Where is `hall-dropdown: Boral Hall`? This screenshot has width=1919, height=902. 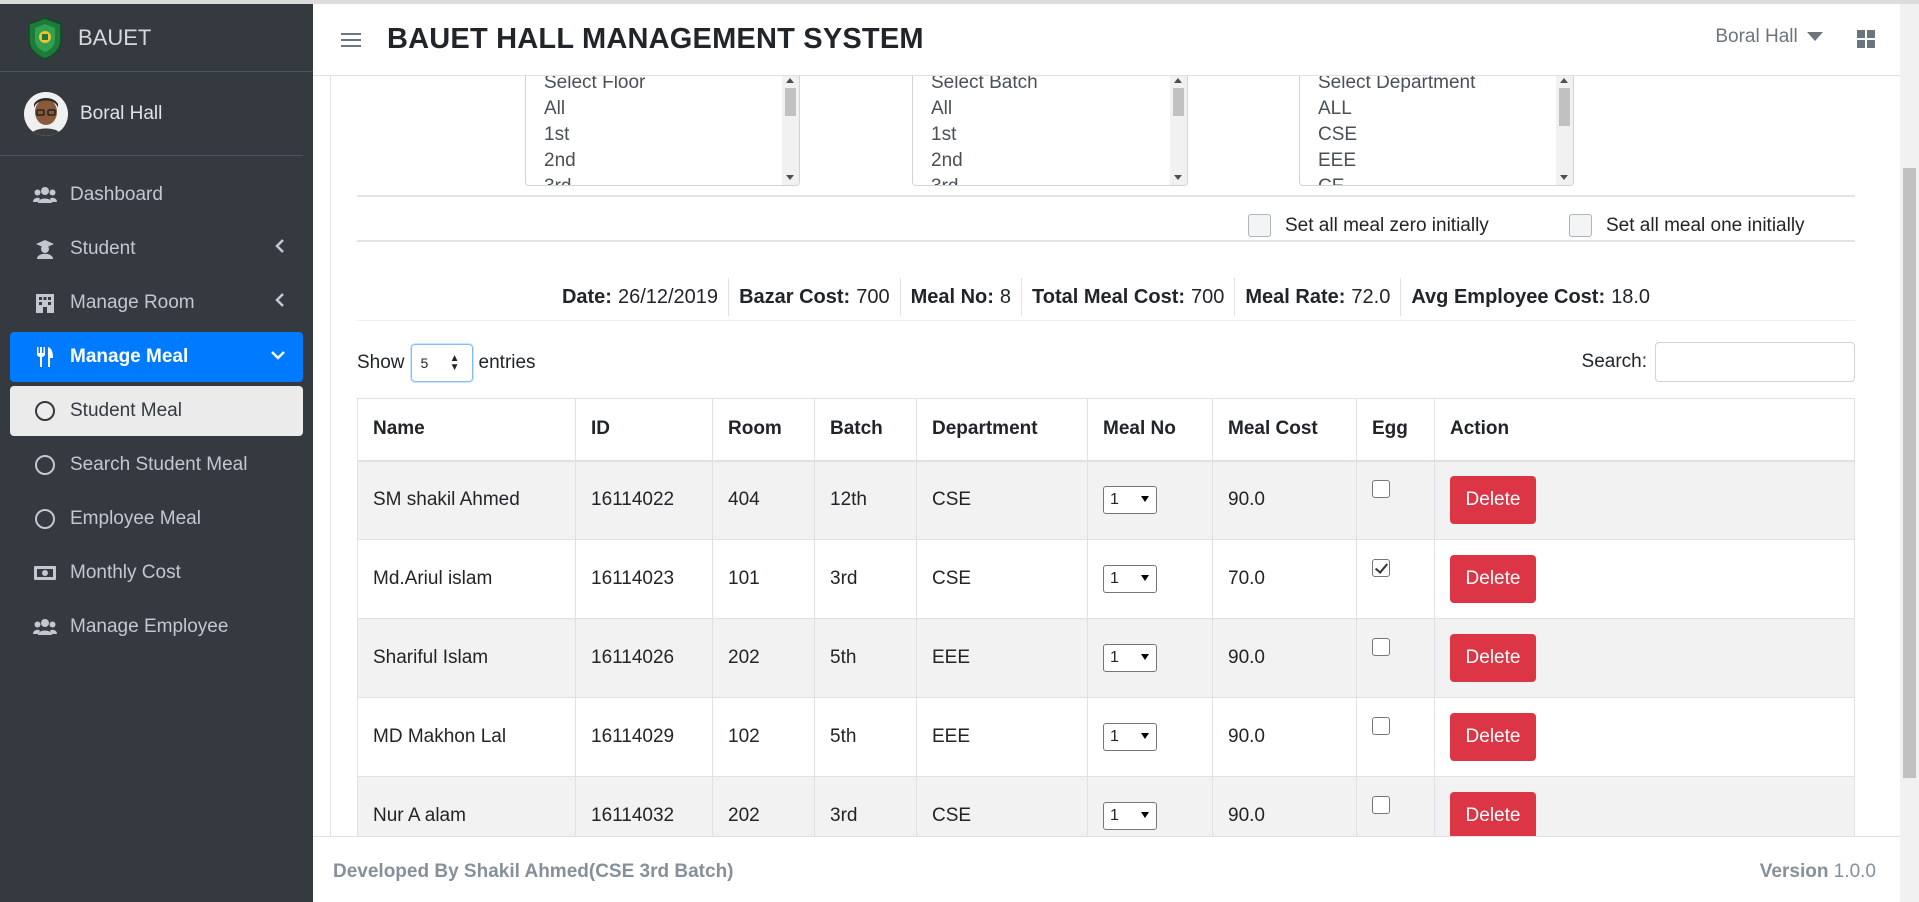
hall-dropdown: Boral Hall is located at coordinates (1769, 37).